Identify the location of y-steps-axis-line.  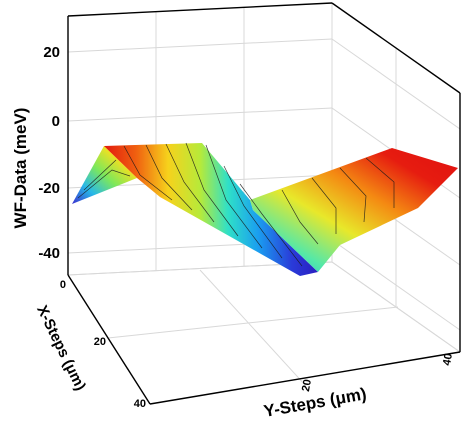
(305, 378).